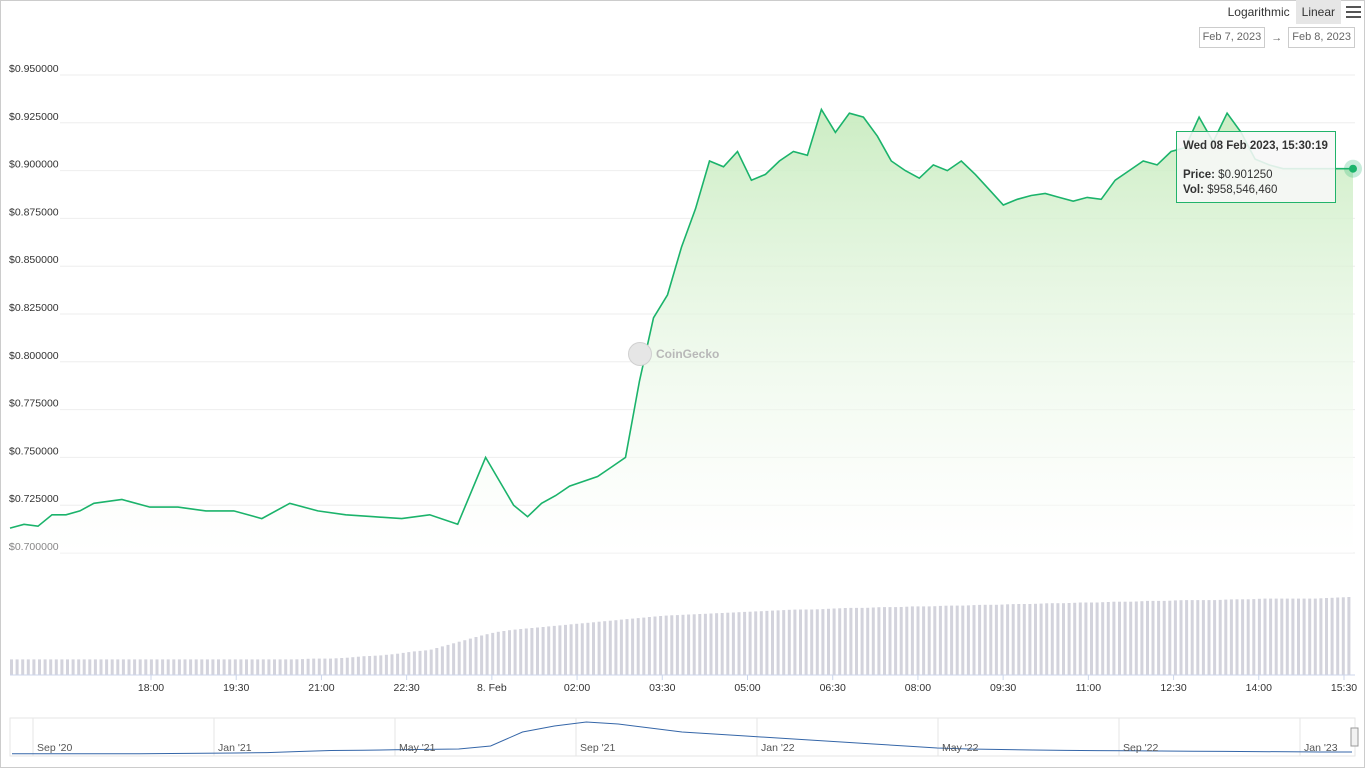 The height and width of the screenshot is (768, 1365). I want to click on x-tick-label: 08:00, so click(918, 688).